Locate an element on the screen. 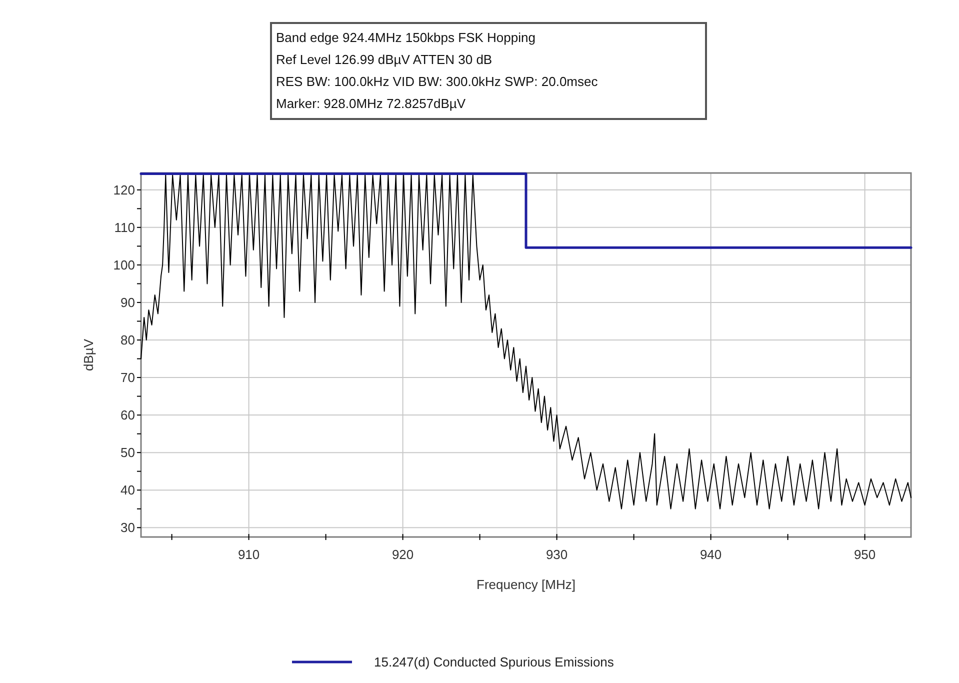  y-axis-title: dBµV is located at coordinates (88, 355).